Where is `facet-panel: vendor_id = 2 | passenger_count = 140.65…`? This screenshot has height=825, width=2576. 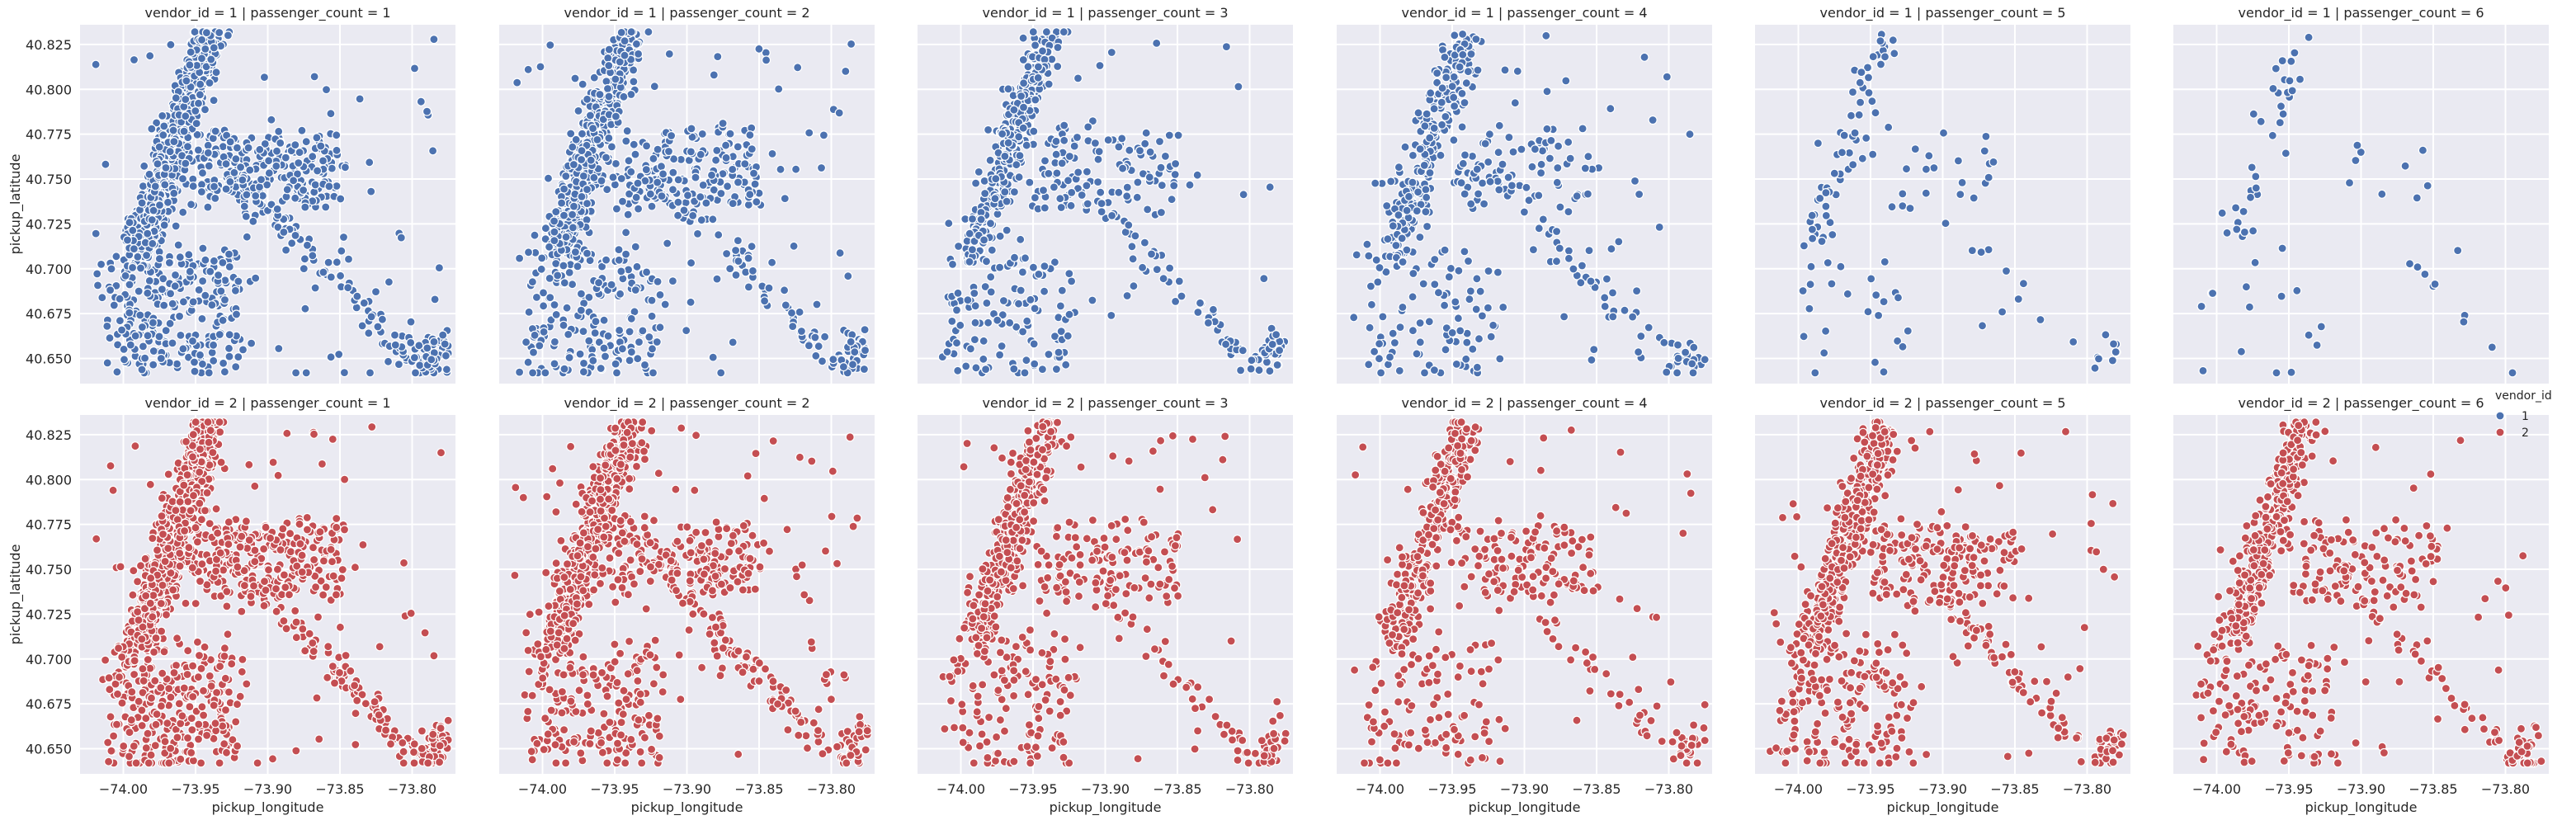 facet-panel: vendor_id = 2 | passenger_count = 140.65… is located at coordinates (231, 605).